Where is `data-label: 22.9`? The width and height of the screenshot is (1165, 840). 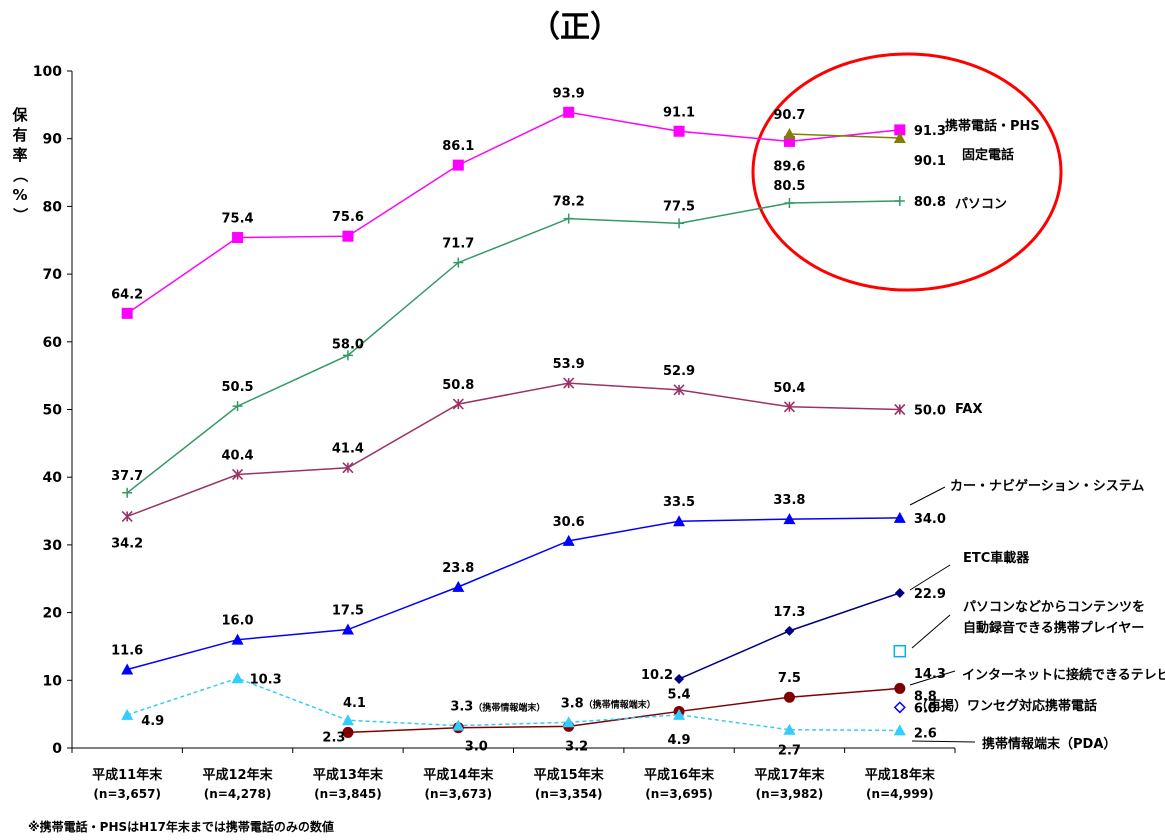
data-label: 22.9 is located at coordinates (930, 594).